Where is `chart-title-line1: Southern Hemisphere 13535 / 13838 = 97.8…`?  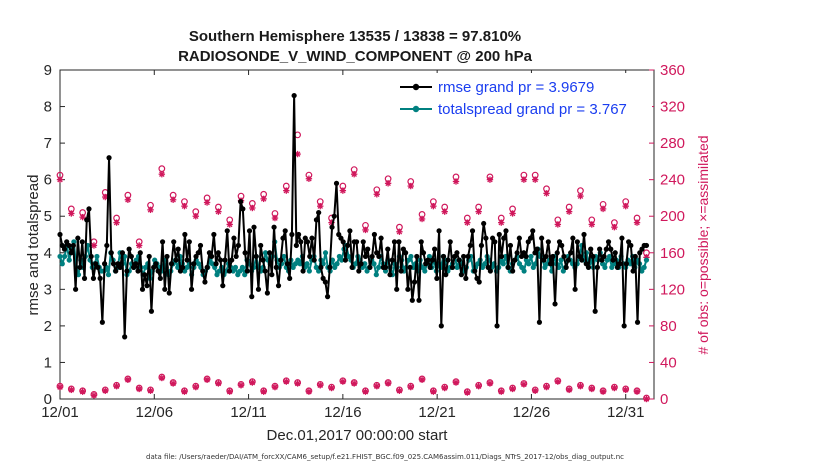 chart-title-line1: Southern Hemisphere 13535 / 13838 = 97.8… is located at coordinates (355, 36).